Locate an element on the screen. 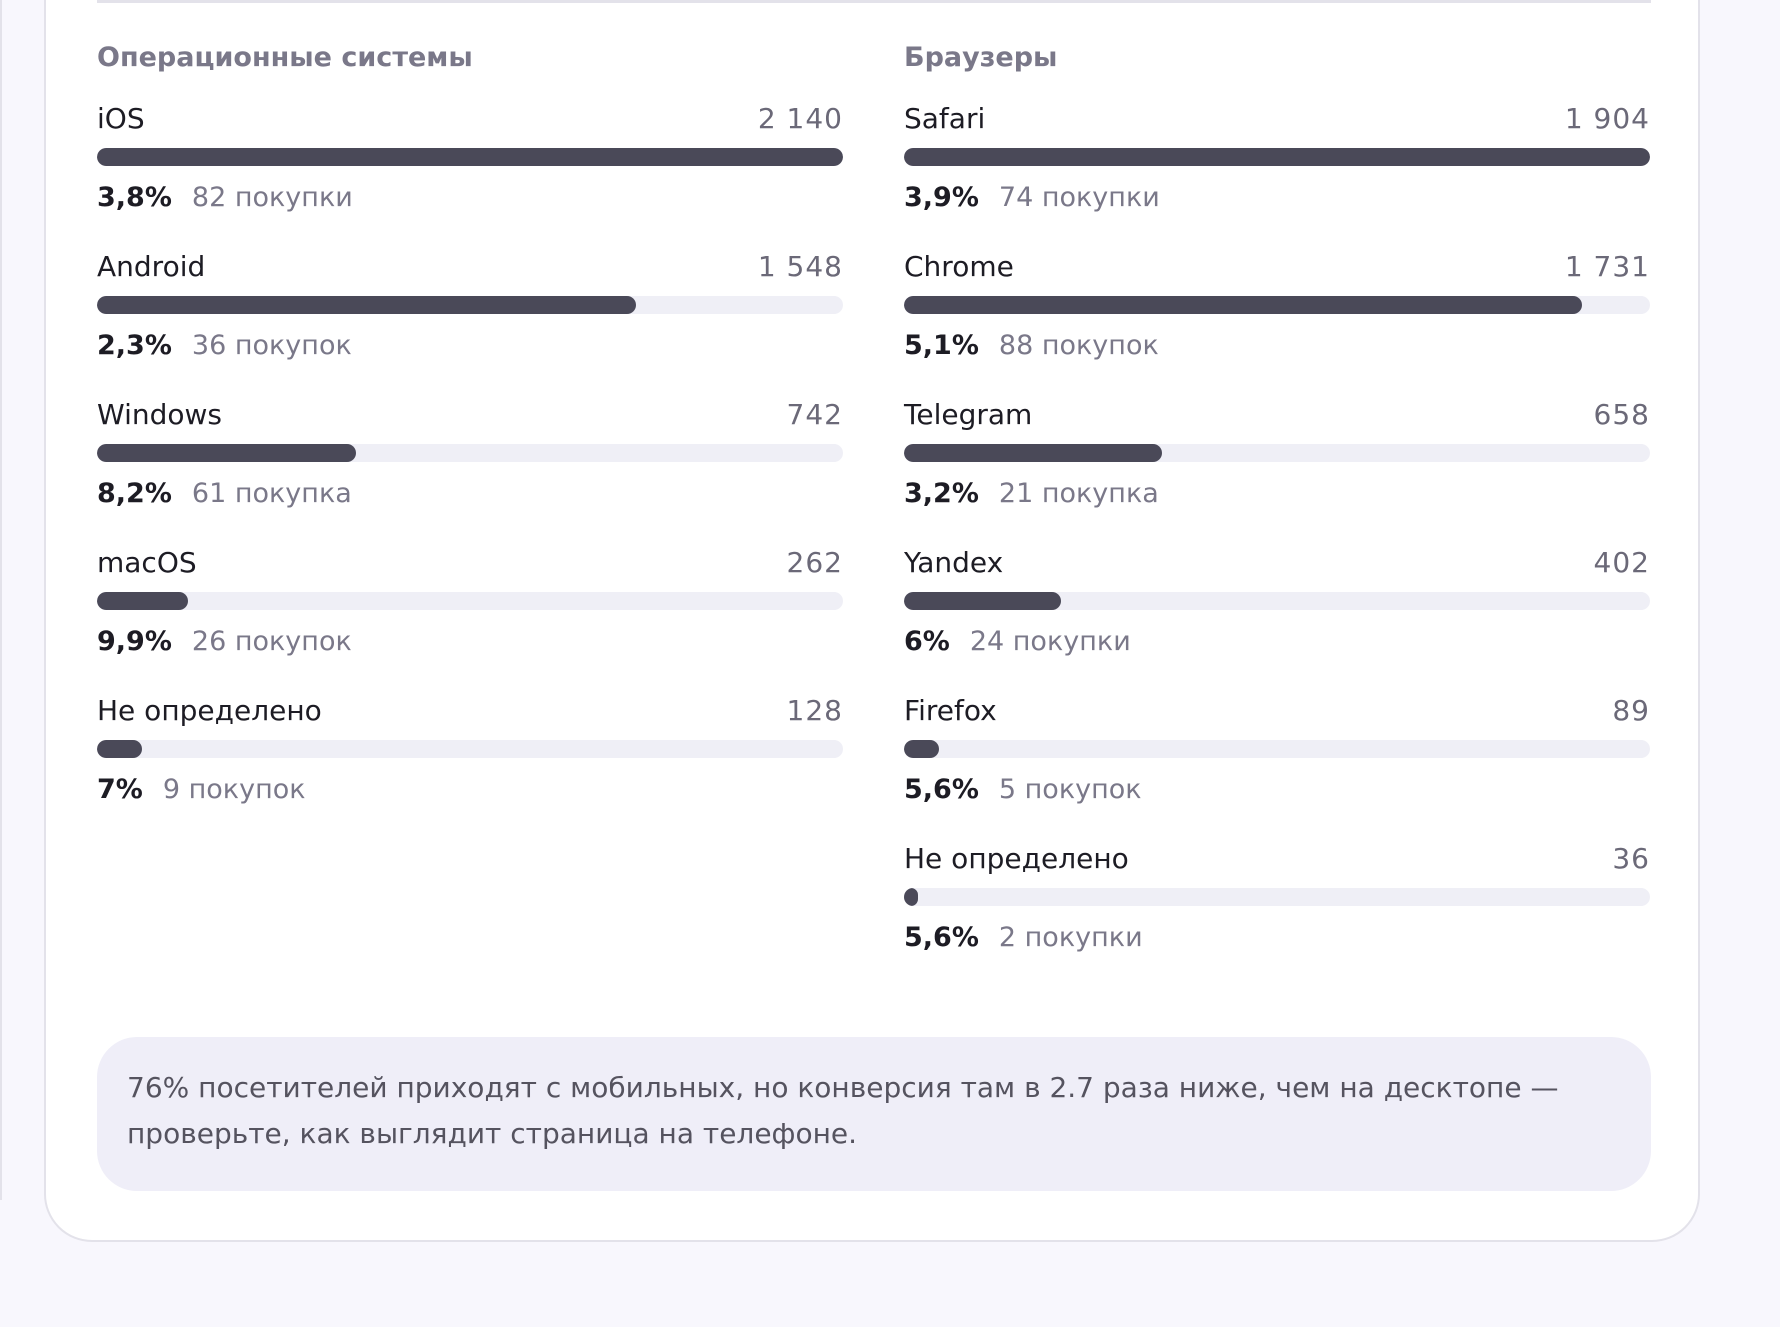  purchases-count: 82 покупки is located at coordinates (272, 197).